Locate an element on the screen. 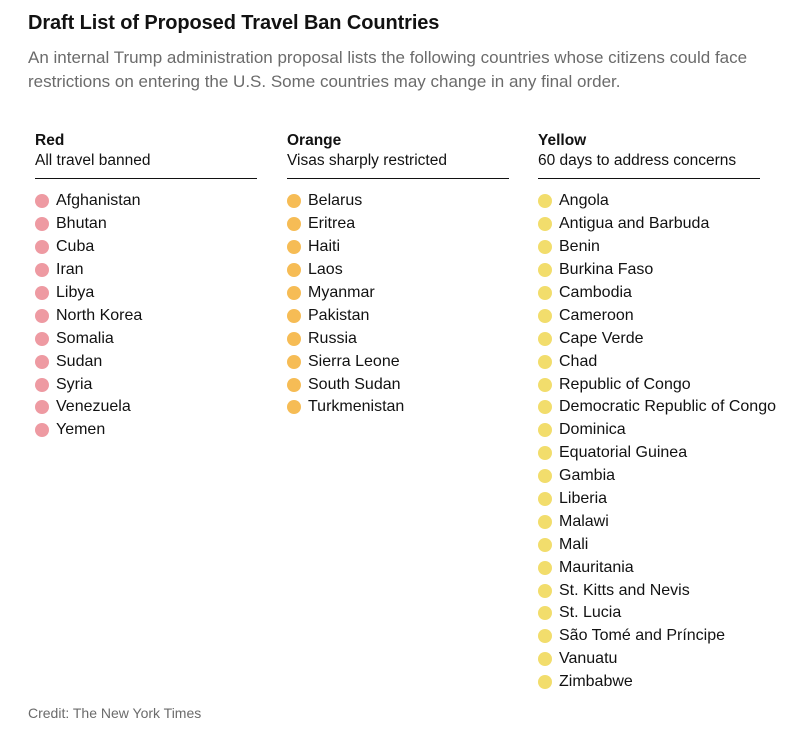 The image size is (800, 735). column-name: Orange is located at coordinates (314, 140).